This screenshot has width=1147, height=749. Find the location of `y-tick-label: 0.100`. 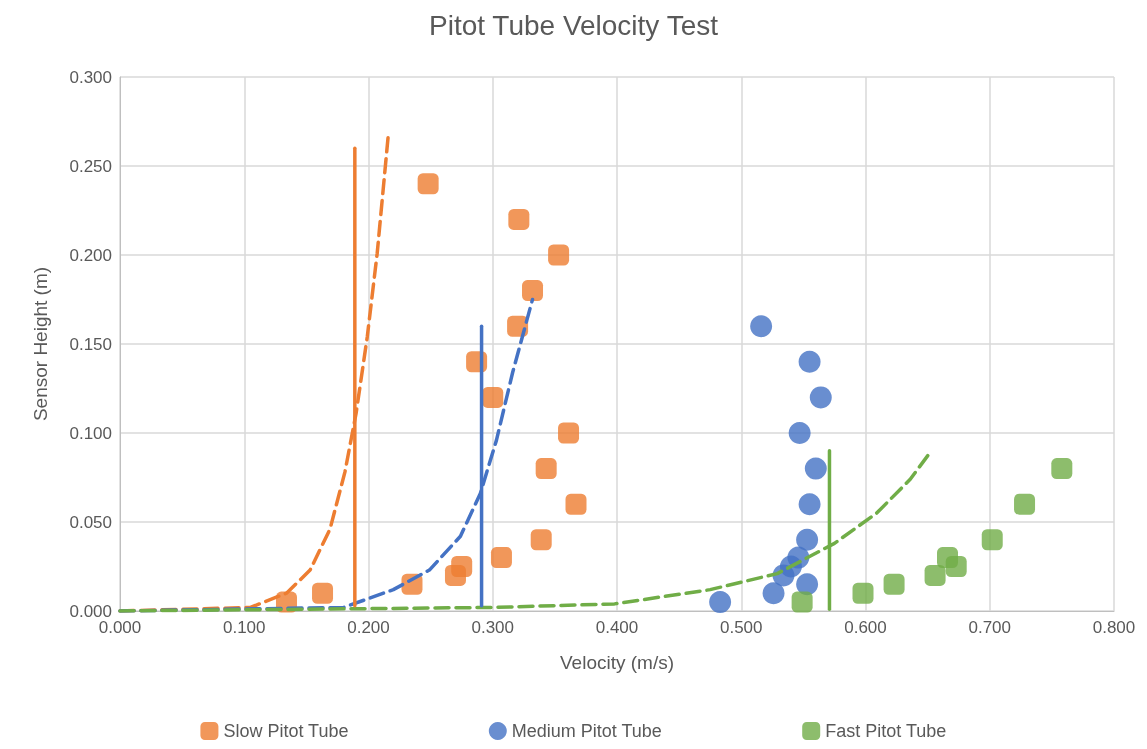

y-tick-label: 0.100 is located at coordinates (90, 433).